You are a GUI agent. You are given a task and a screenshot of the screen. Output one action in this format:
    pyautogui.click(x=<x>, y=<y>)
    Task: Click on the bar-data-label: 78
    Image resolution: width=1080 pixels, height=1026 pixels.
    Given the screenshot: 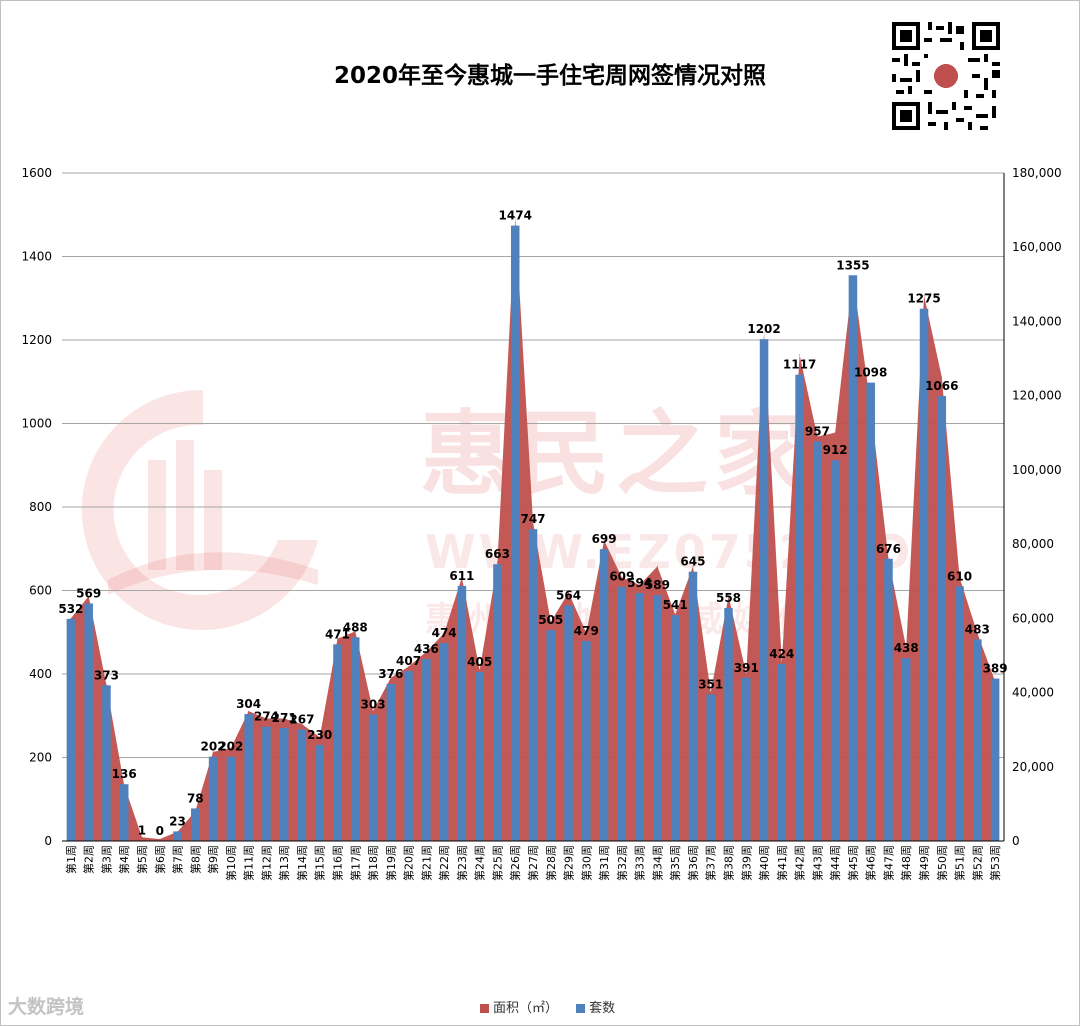 What is the action you would take?
    pyautogui.click(x=195, y=798)
    